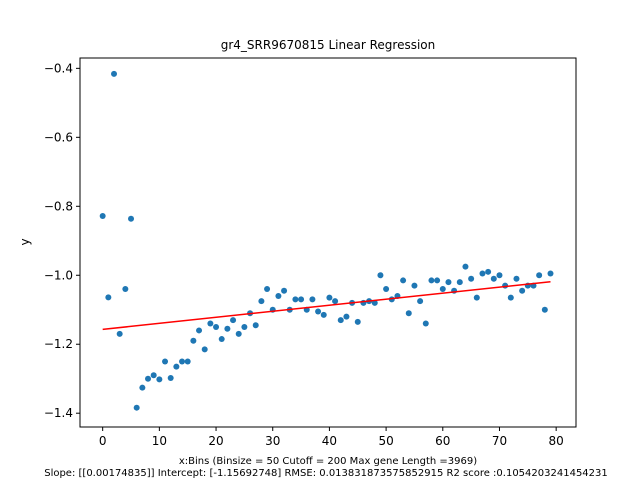 The image size is (640, 480). What do you see at coordinates (328, 45) in the screenshot?
I see `chart-title: gr4_SRR9670815 Linear Regression` at bounding box center [328, 45].